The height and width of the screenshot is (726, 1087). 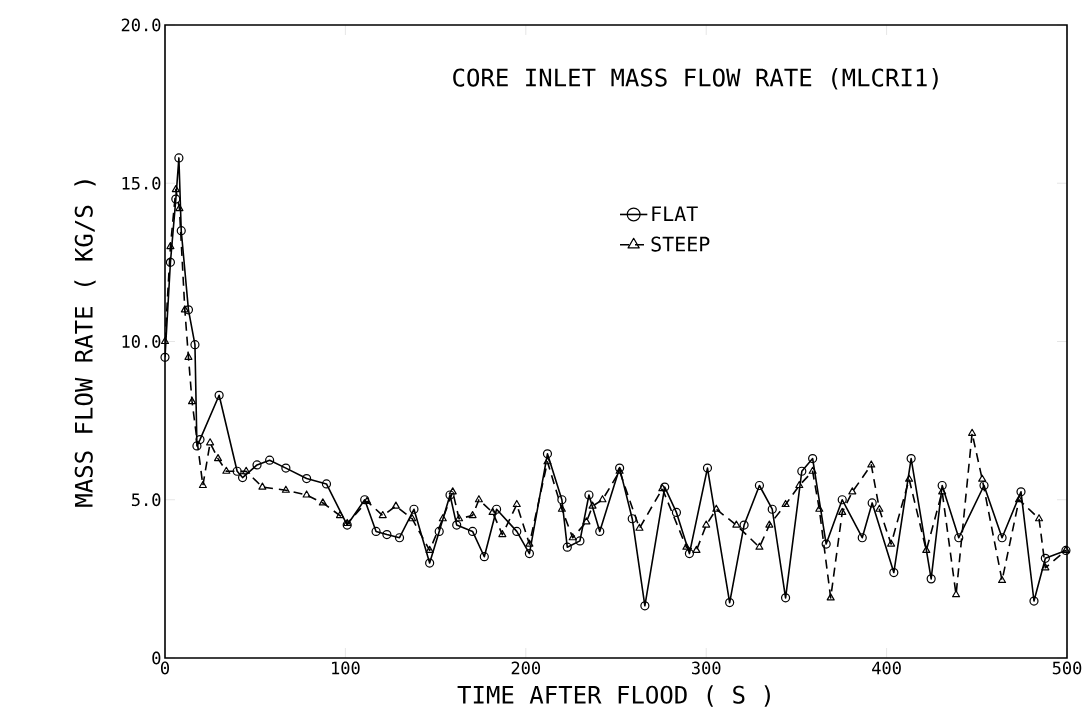 I want to click on legend-label: STEEP, so click(x=680, y=244).